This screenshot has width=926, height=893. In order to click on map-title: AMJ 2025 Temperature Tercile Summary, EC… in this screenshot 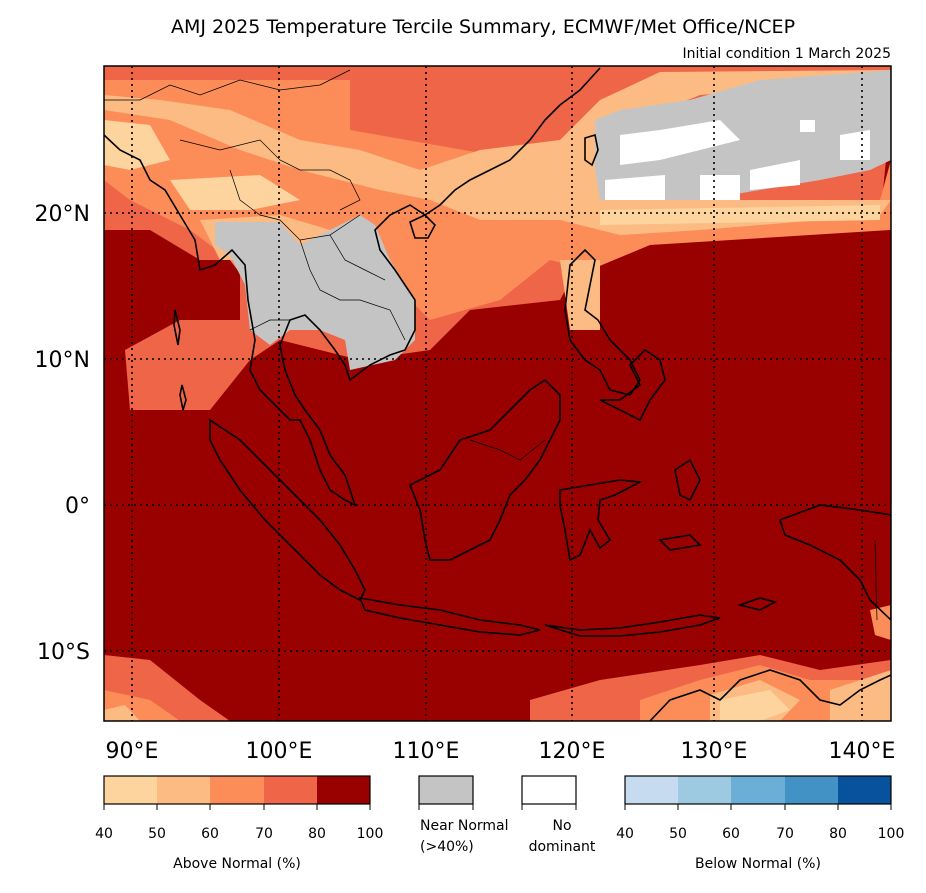, I will do `click(483, 27)`.